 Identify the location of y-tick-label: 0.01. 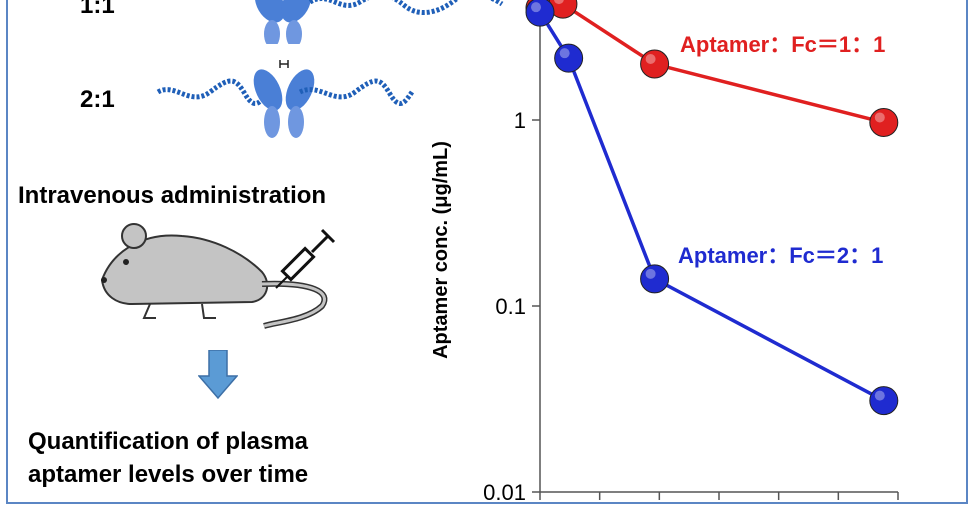
(504, 492).